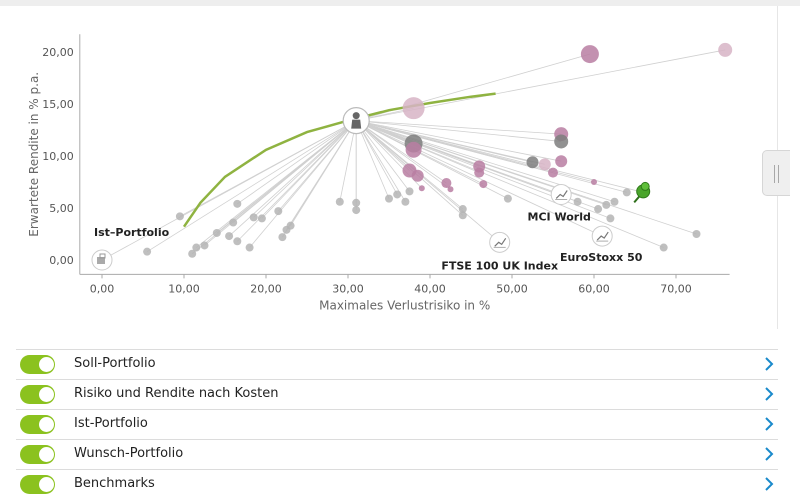 This screenshot has width=800, height=500. What do you see at coordinates (645, 186) in the screenshot?
I see `pin-icon-head` at bounding box center [645, 186].